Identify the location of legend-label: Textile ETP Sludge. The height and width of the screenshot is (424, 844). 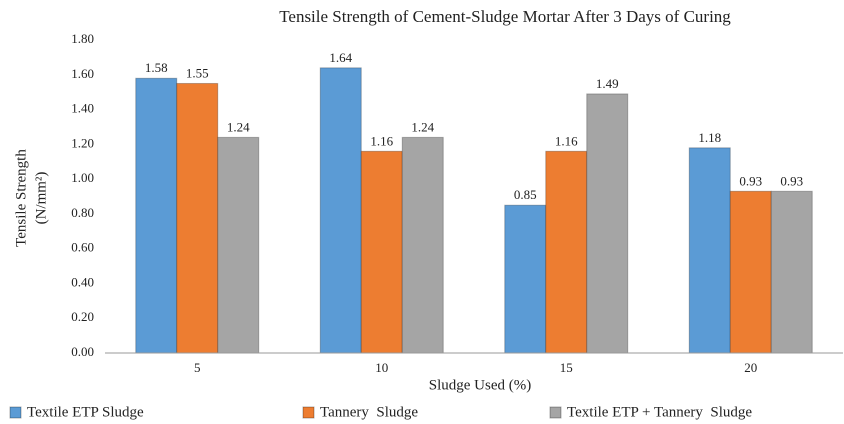
(85, 412).